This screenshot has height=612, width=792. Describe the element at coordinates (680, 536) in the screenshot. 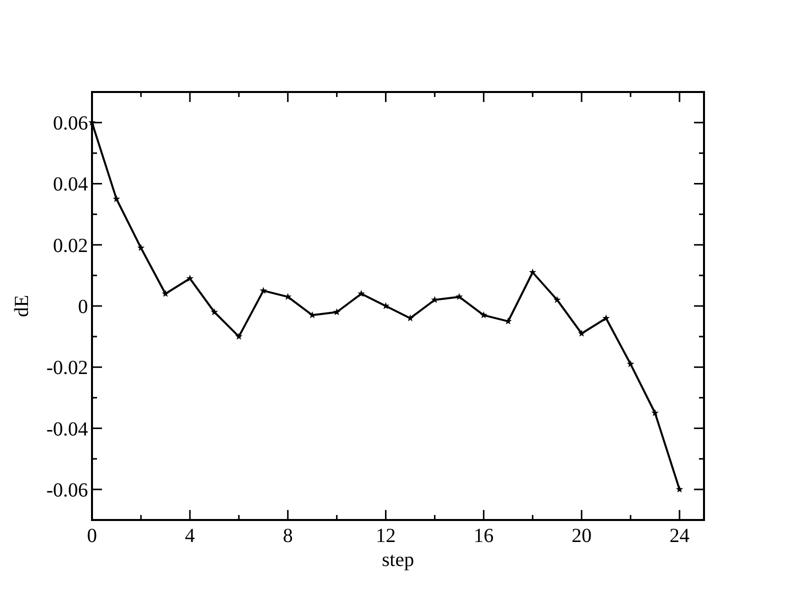

I see `x-tick-label: 24` at that location.